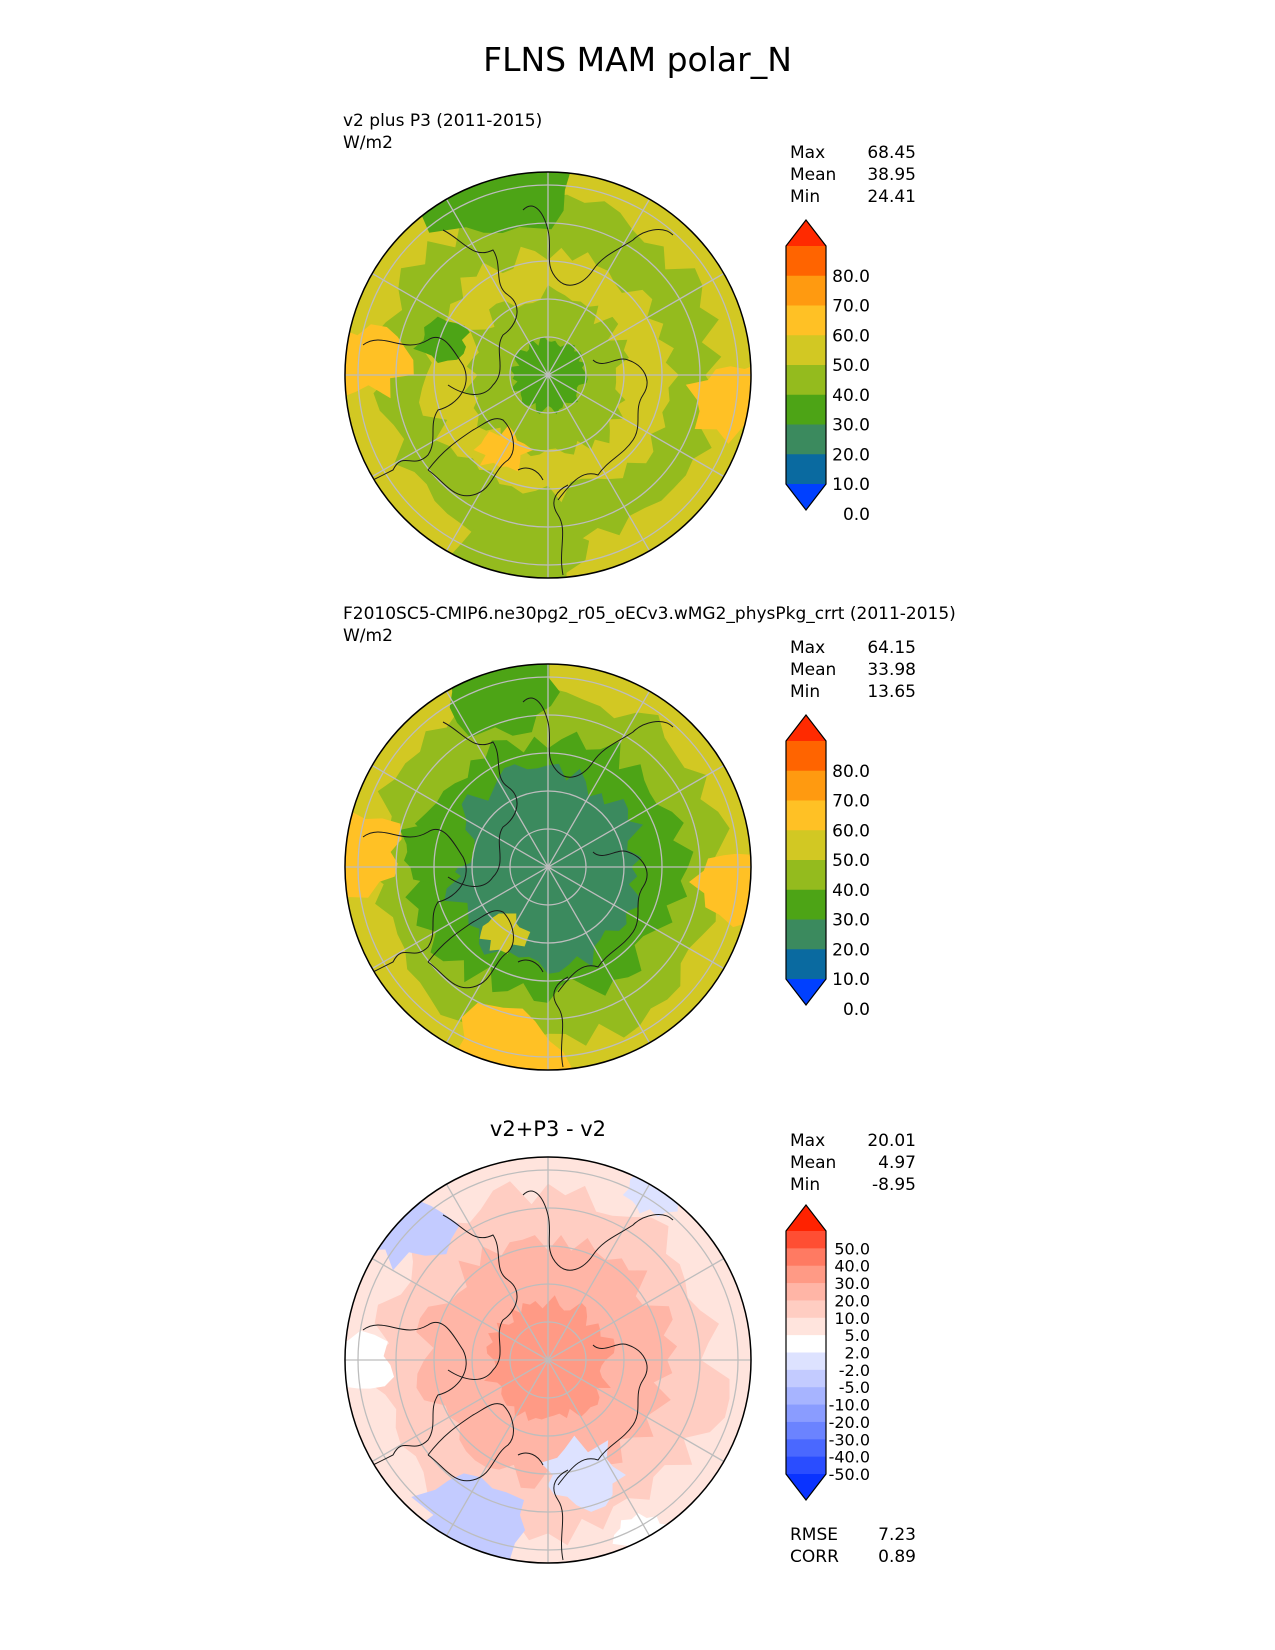 This screenshot has height=1650, width=1275. What do you see at coordinates (814, 1535) in the screenshot?
I see `rmse-label: RMSE` at bounding box center [814, 1535].